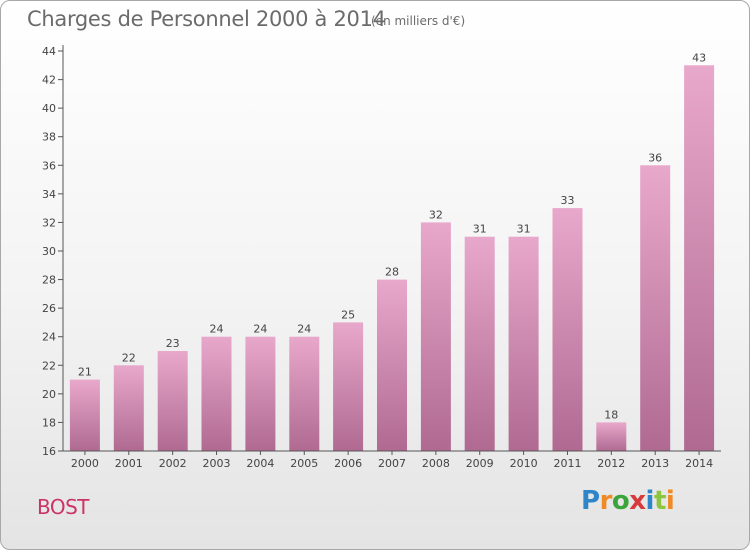 Image resolution: width=750 pixels, height=550 pixels. What do you see at coordinates (568, 463) in the screenshot?
I see `x-tick-label: 2011` at bounding box center [568, 463].